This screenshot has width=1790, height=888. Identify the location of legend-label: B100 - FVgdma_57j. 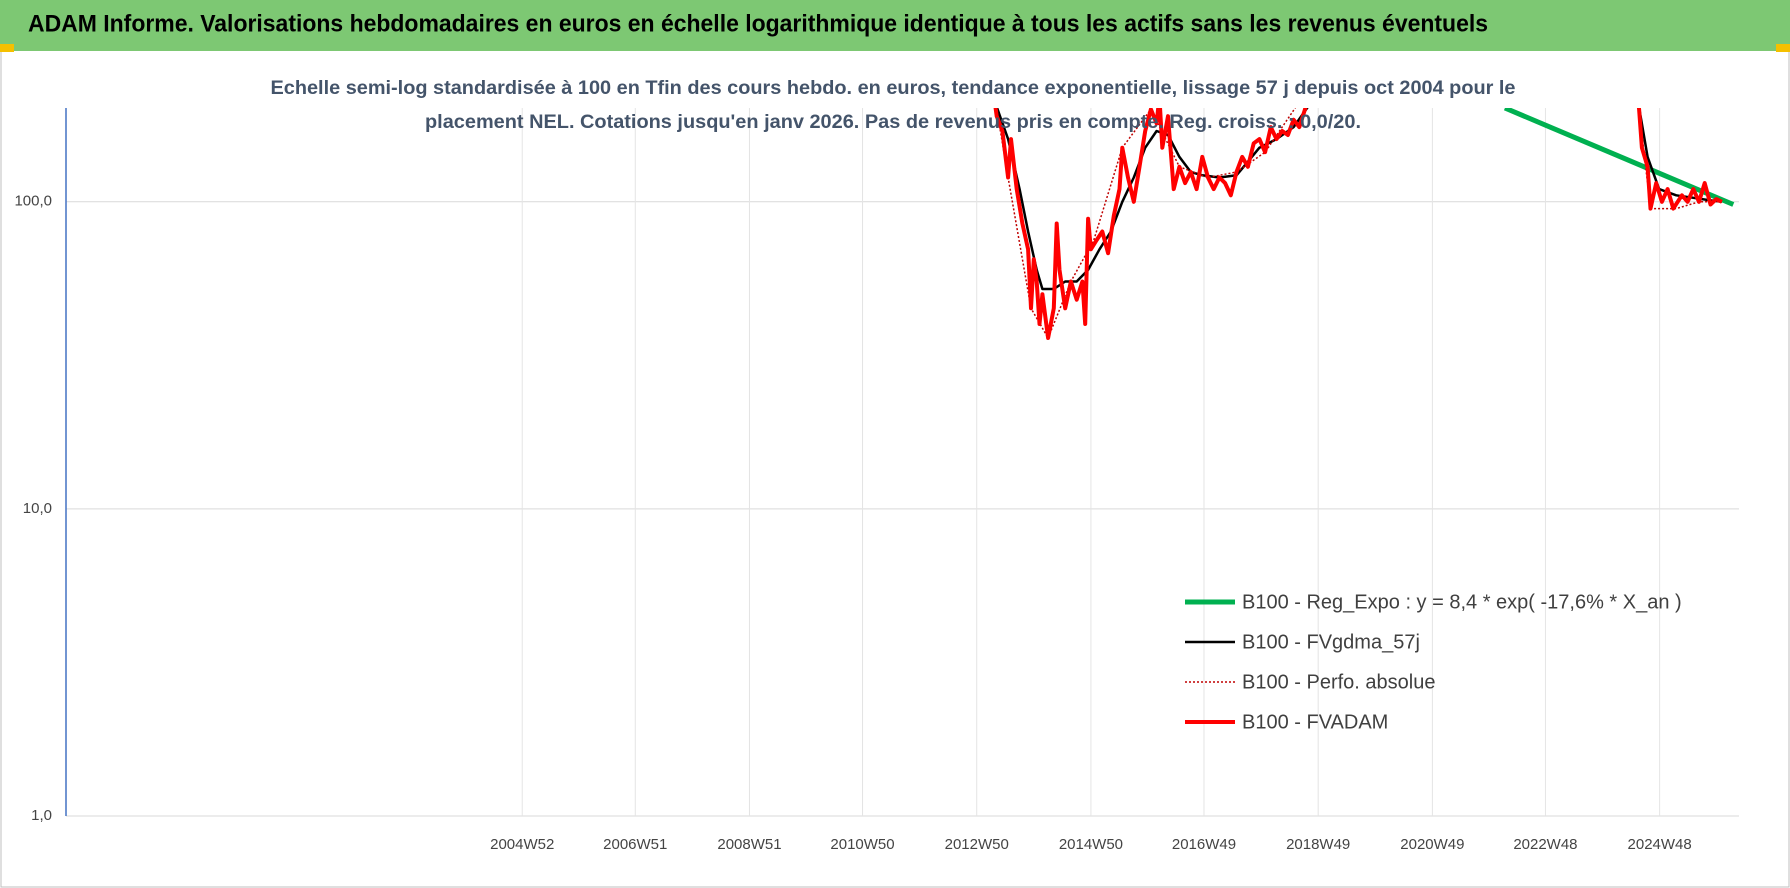
(1331, 642).